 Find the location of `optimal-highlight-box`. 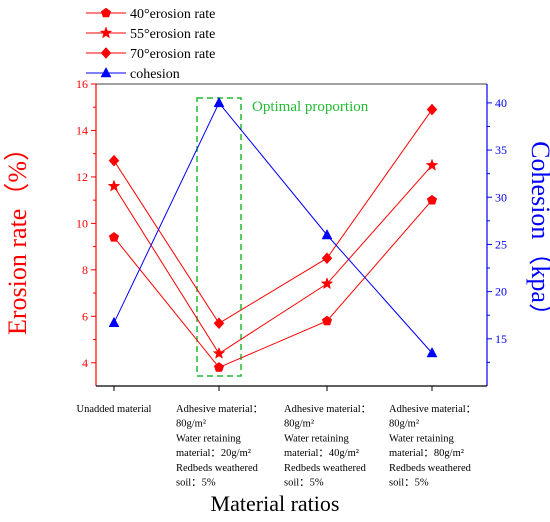

optimal-highlight-box is located at coordinates (219, 237).